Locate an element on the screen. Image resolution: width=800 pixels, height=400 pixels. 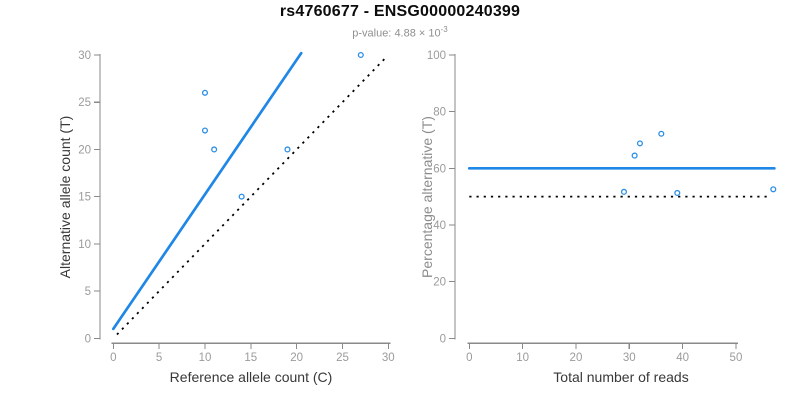
x-tick-label: 25 is located at coordinates (342, 358).